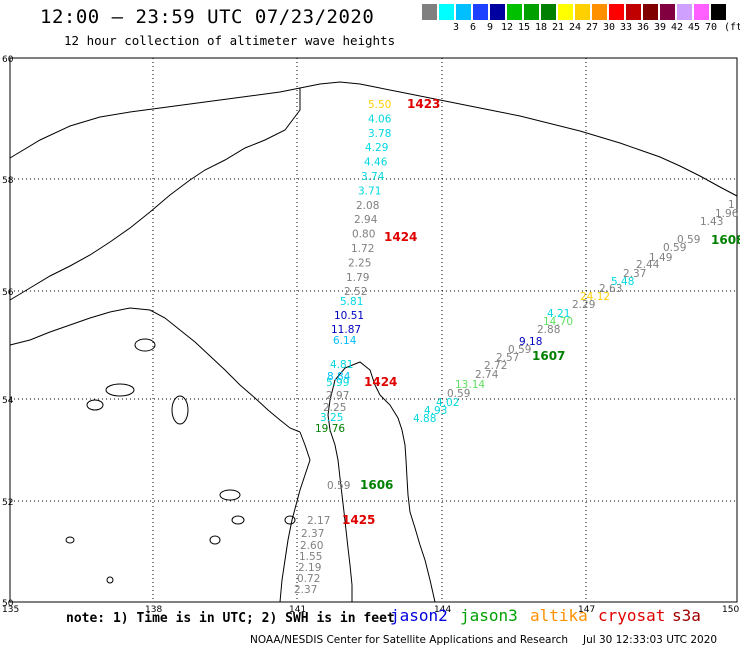  Describe the element at coordinates (349, 316) in the screenshot. I see `wave-height-label: 10.51` at that location.